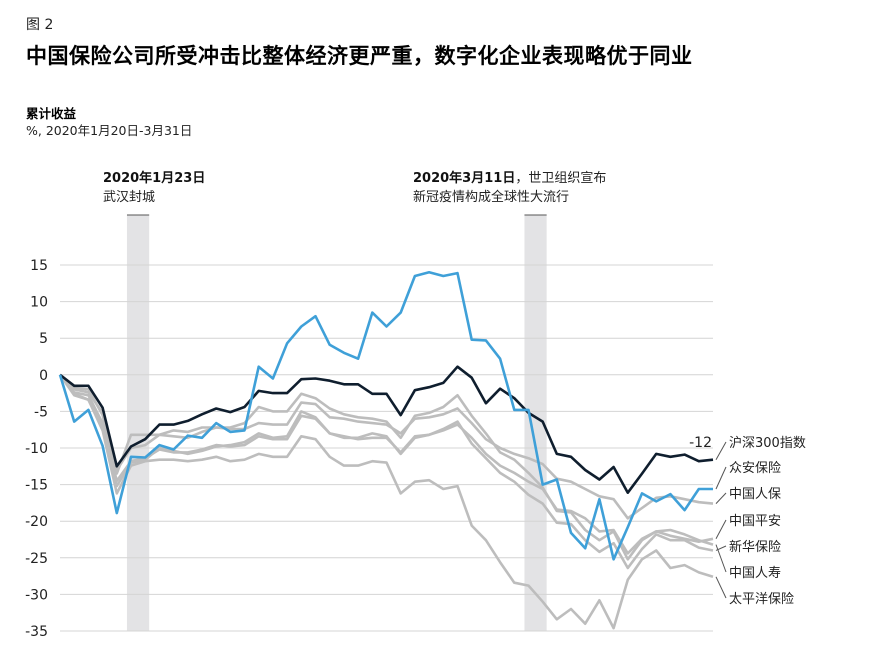  What do you see at coordinates (39, 303) in the screenshot?
I see `y-tick-label: 10` at bounding box center [39, 303].